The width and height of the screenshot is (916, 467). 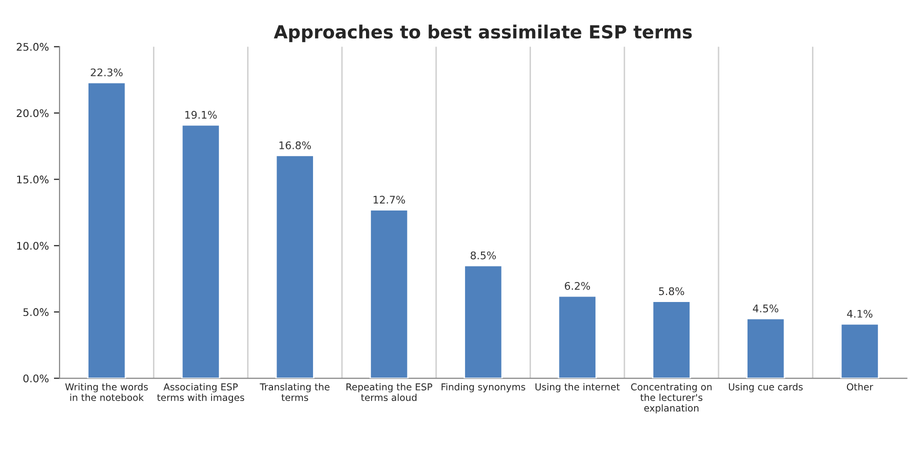 I want to click on data-label: 4.1%, so click(x=859, y=314).